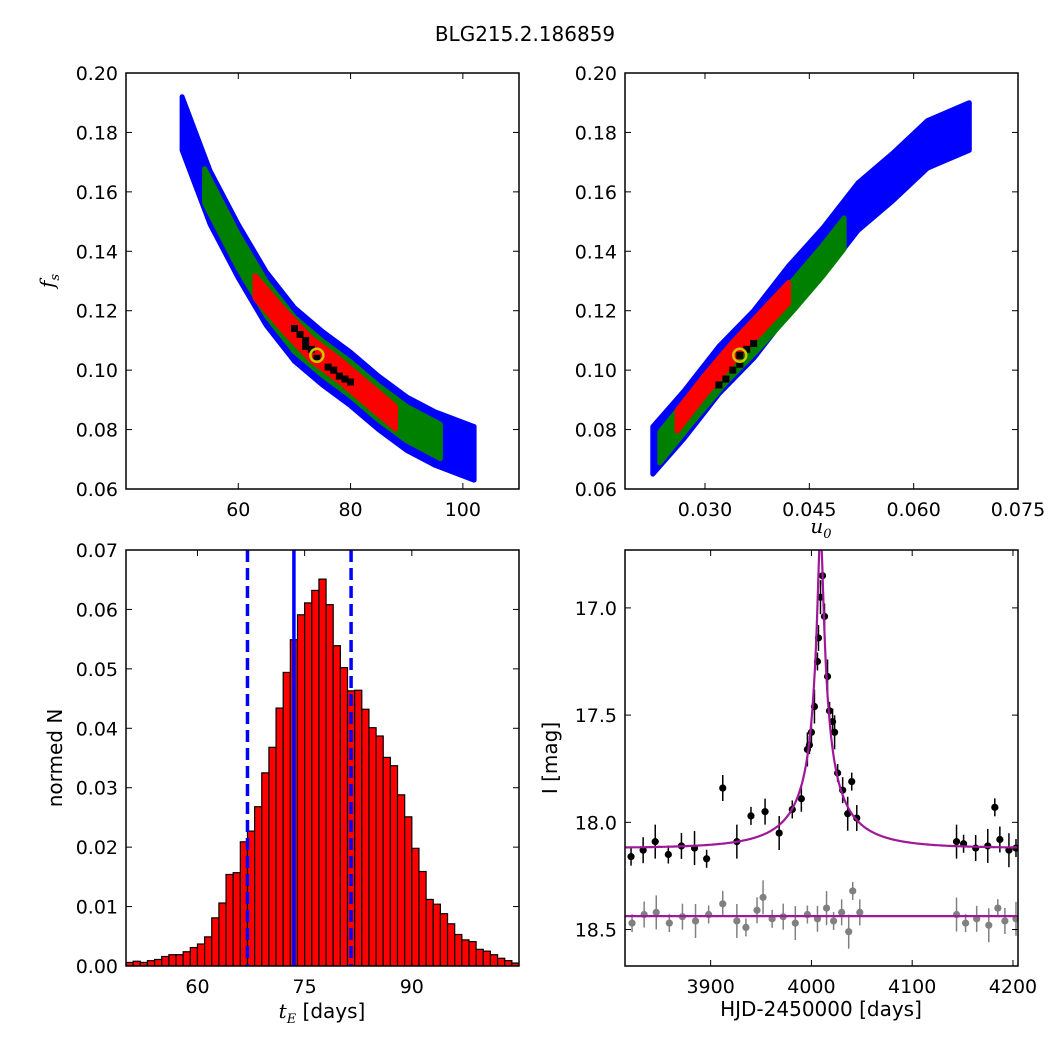 This screenshot has width=1050, height=1050. Describe the element at coordinates (97, 729) in the screenshot. I see `y-tick-label: 0.04` at that location.